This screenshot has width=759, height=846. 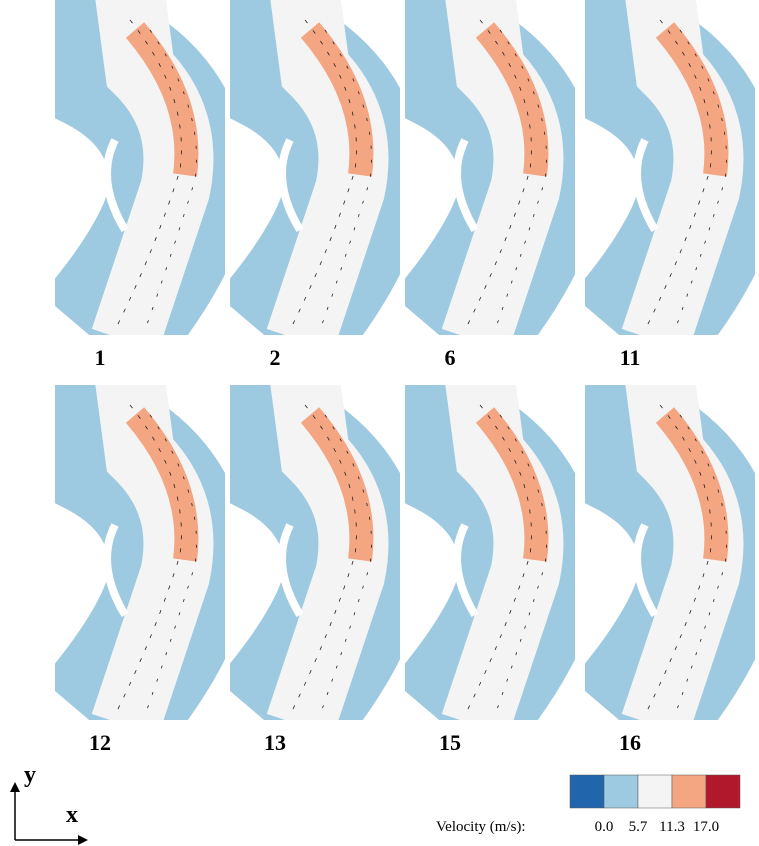 What do you see at coordinates (481, 827) in the screenshot?
I see `legend-title: Velocity (m/s):` at bounding box center [481, 827].